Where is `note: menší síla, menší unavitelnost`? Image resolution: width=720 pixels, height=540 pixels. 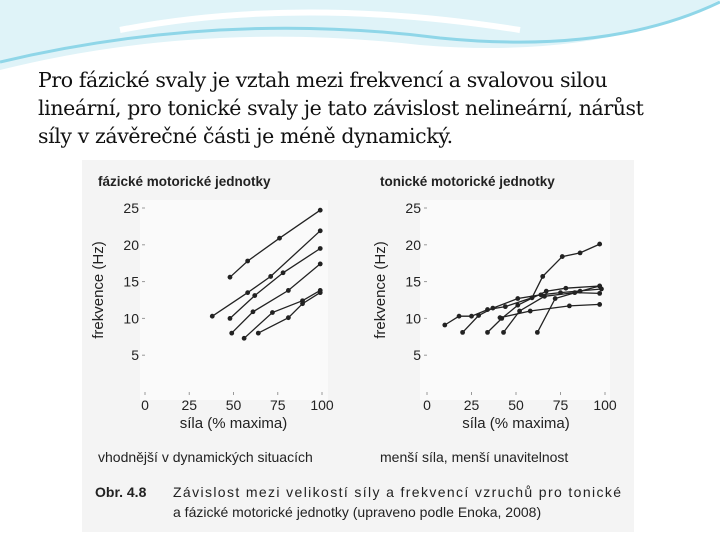
note: menší síla, menší unavitelnost is located at coordinates (474, 457).